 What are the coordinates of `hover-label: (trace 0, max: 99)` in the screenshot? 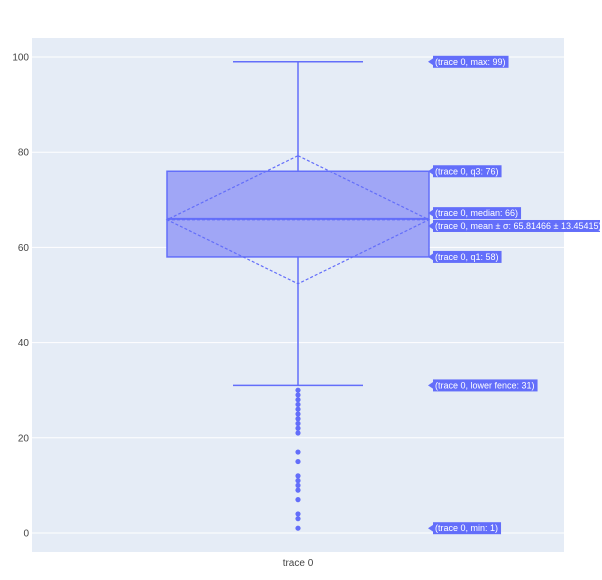 It's located at (468, 61).